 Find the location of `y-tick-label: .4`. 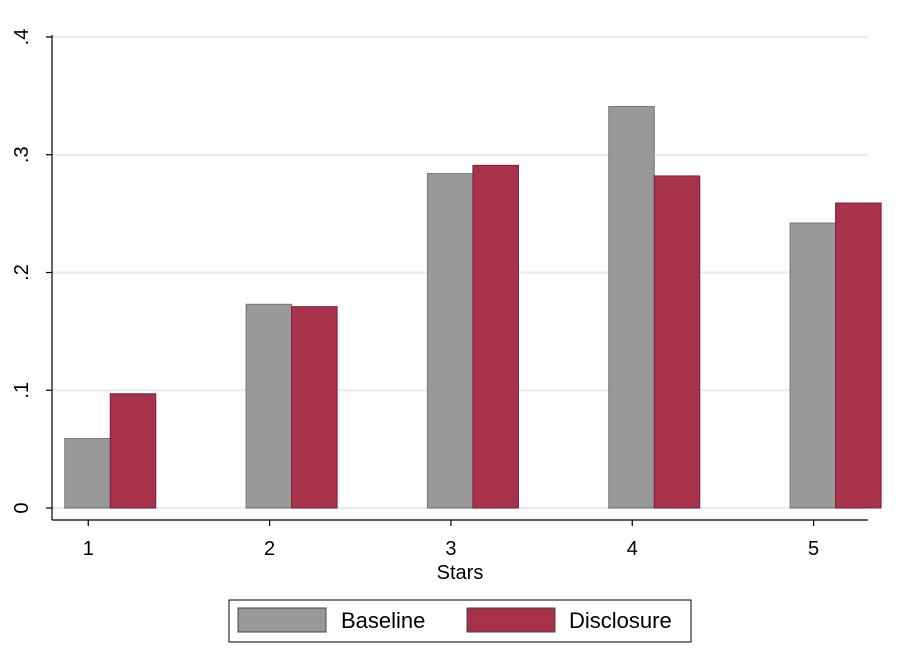

y-tick-label: .4 is located at coordinates (22, 37).